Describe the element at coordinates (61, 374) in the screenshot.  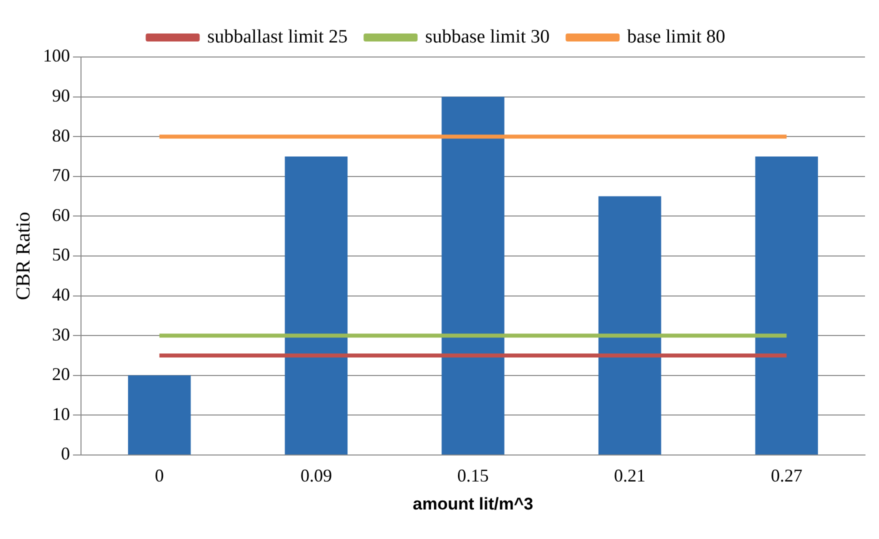
I see `y-tick-label: 20` at that location.